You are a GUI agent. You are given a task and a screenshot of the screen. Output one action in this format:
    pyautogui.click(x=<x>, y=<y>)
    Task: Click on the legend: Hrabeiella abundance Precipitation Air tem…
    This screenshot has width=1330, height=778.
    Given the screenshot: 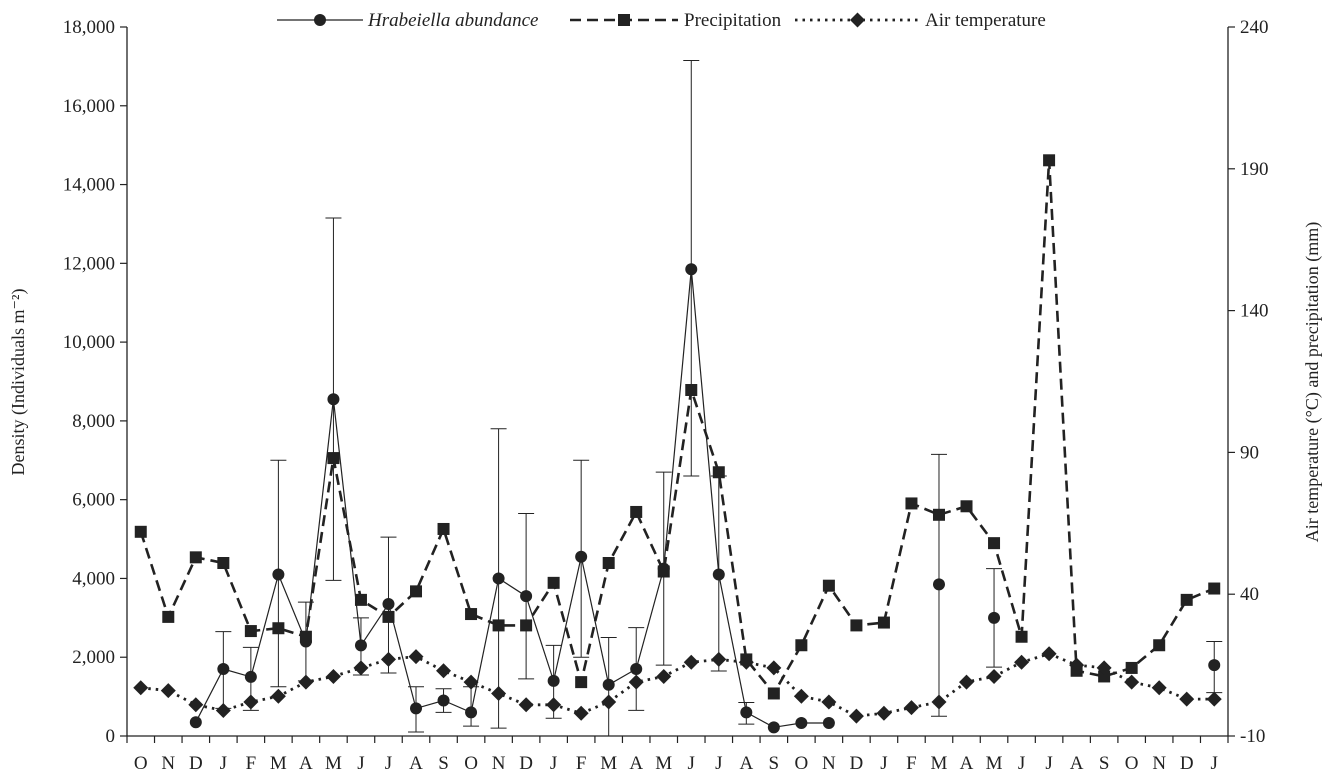 What is the action you would take?
    pyautogui.click(x=661, y=20)
    